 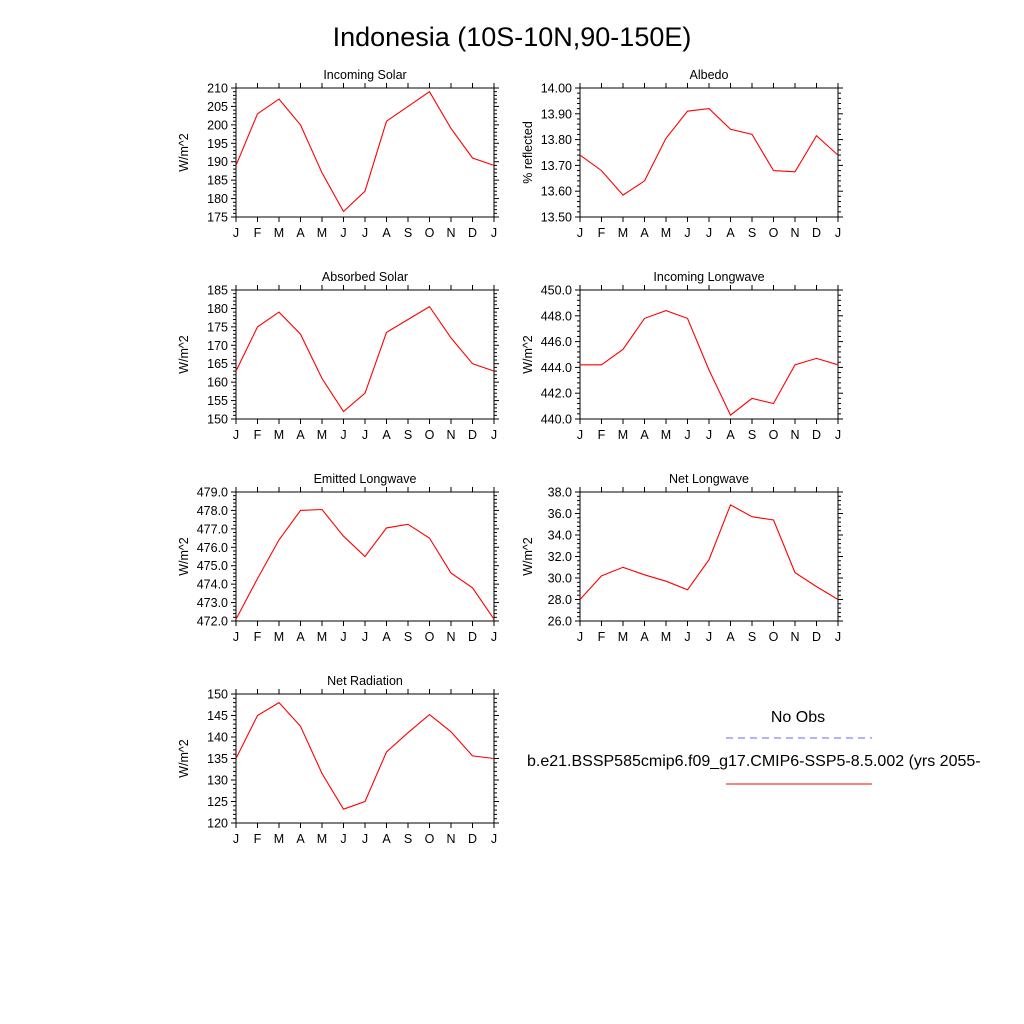 I want to click on panel-title: Absorbed Solar, so click(x=365, y=277).